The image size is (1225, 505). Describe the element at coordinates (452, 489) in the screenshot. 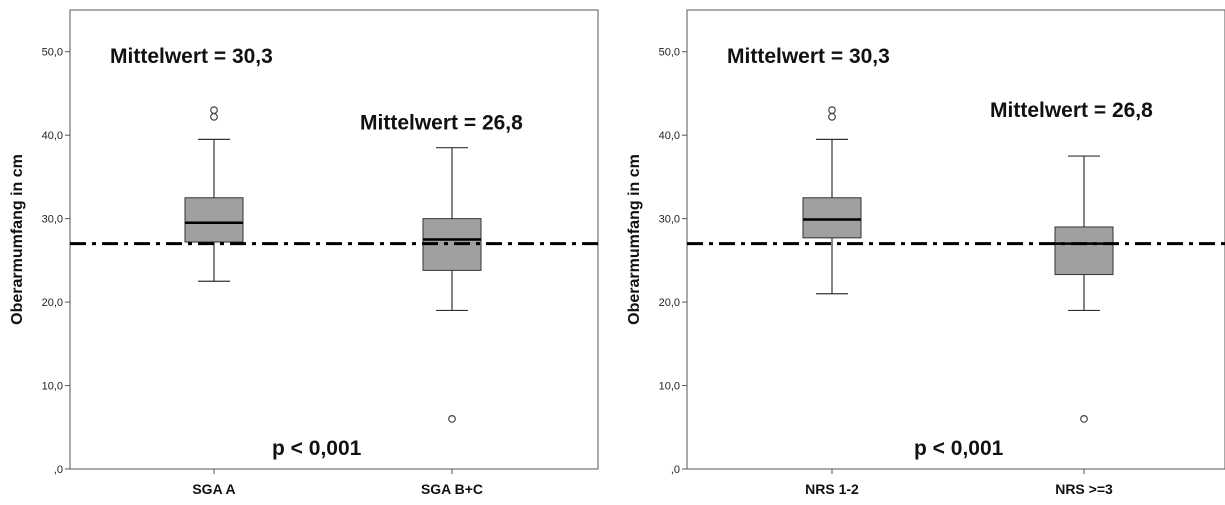

I see `x-category-label: SGA B+C` at that location.